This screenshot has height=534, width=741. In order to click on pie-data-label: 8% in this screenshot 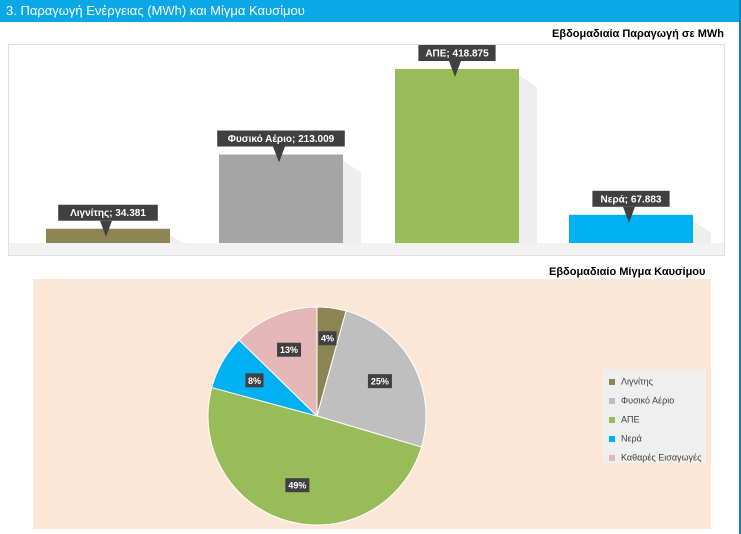, I will do `click(254, 381)`.